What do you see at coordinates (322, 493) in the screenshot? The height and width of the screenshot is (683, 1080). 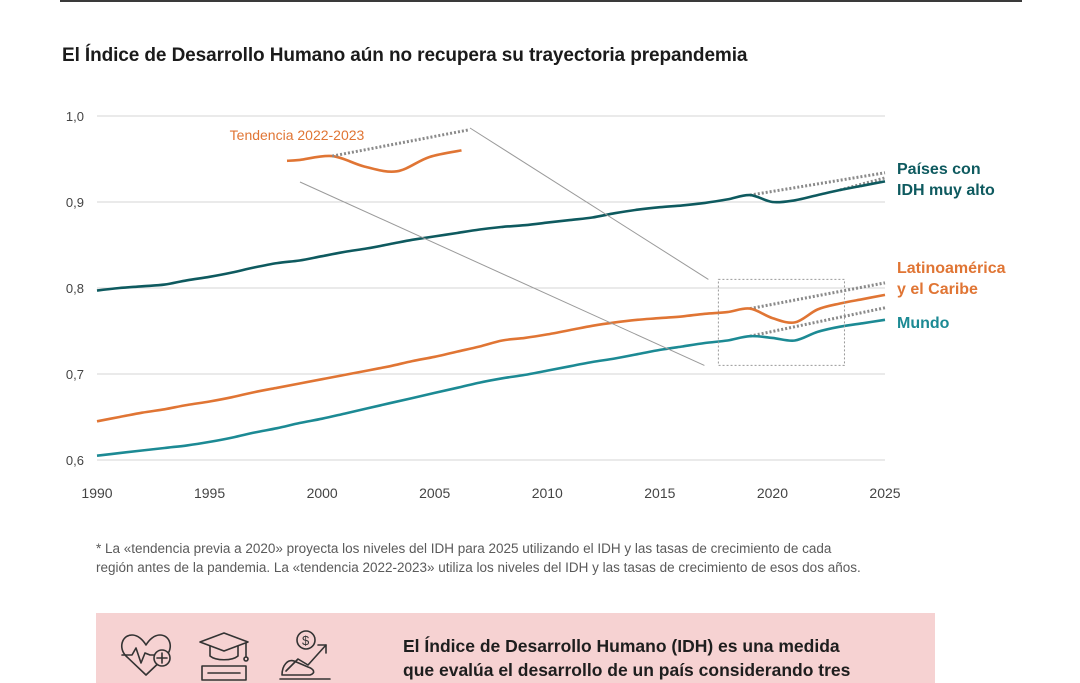 I see `x-tick-label: 2000` at bounding box center [322, 493].